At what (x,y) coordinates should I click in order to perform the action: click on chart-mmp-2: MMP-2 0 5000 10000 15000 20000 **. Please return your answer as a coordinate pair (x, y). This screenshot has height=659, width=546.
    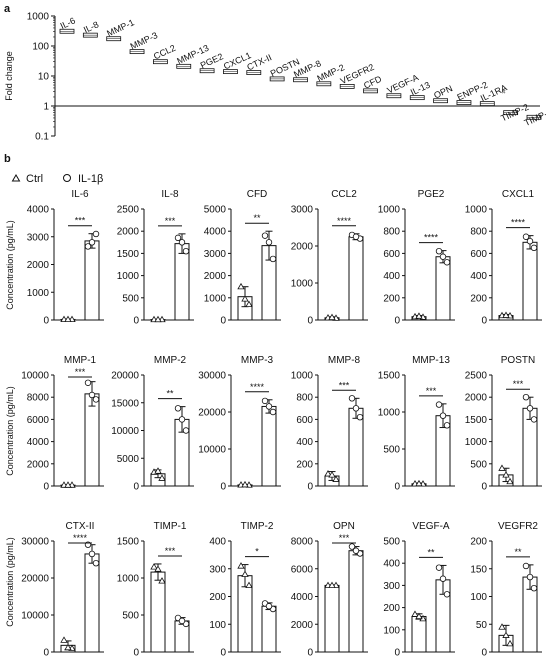
    Looking at the image, I should click on (152, 424).